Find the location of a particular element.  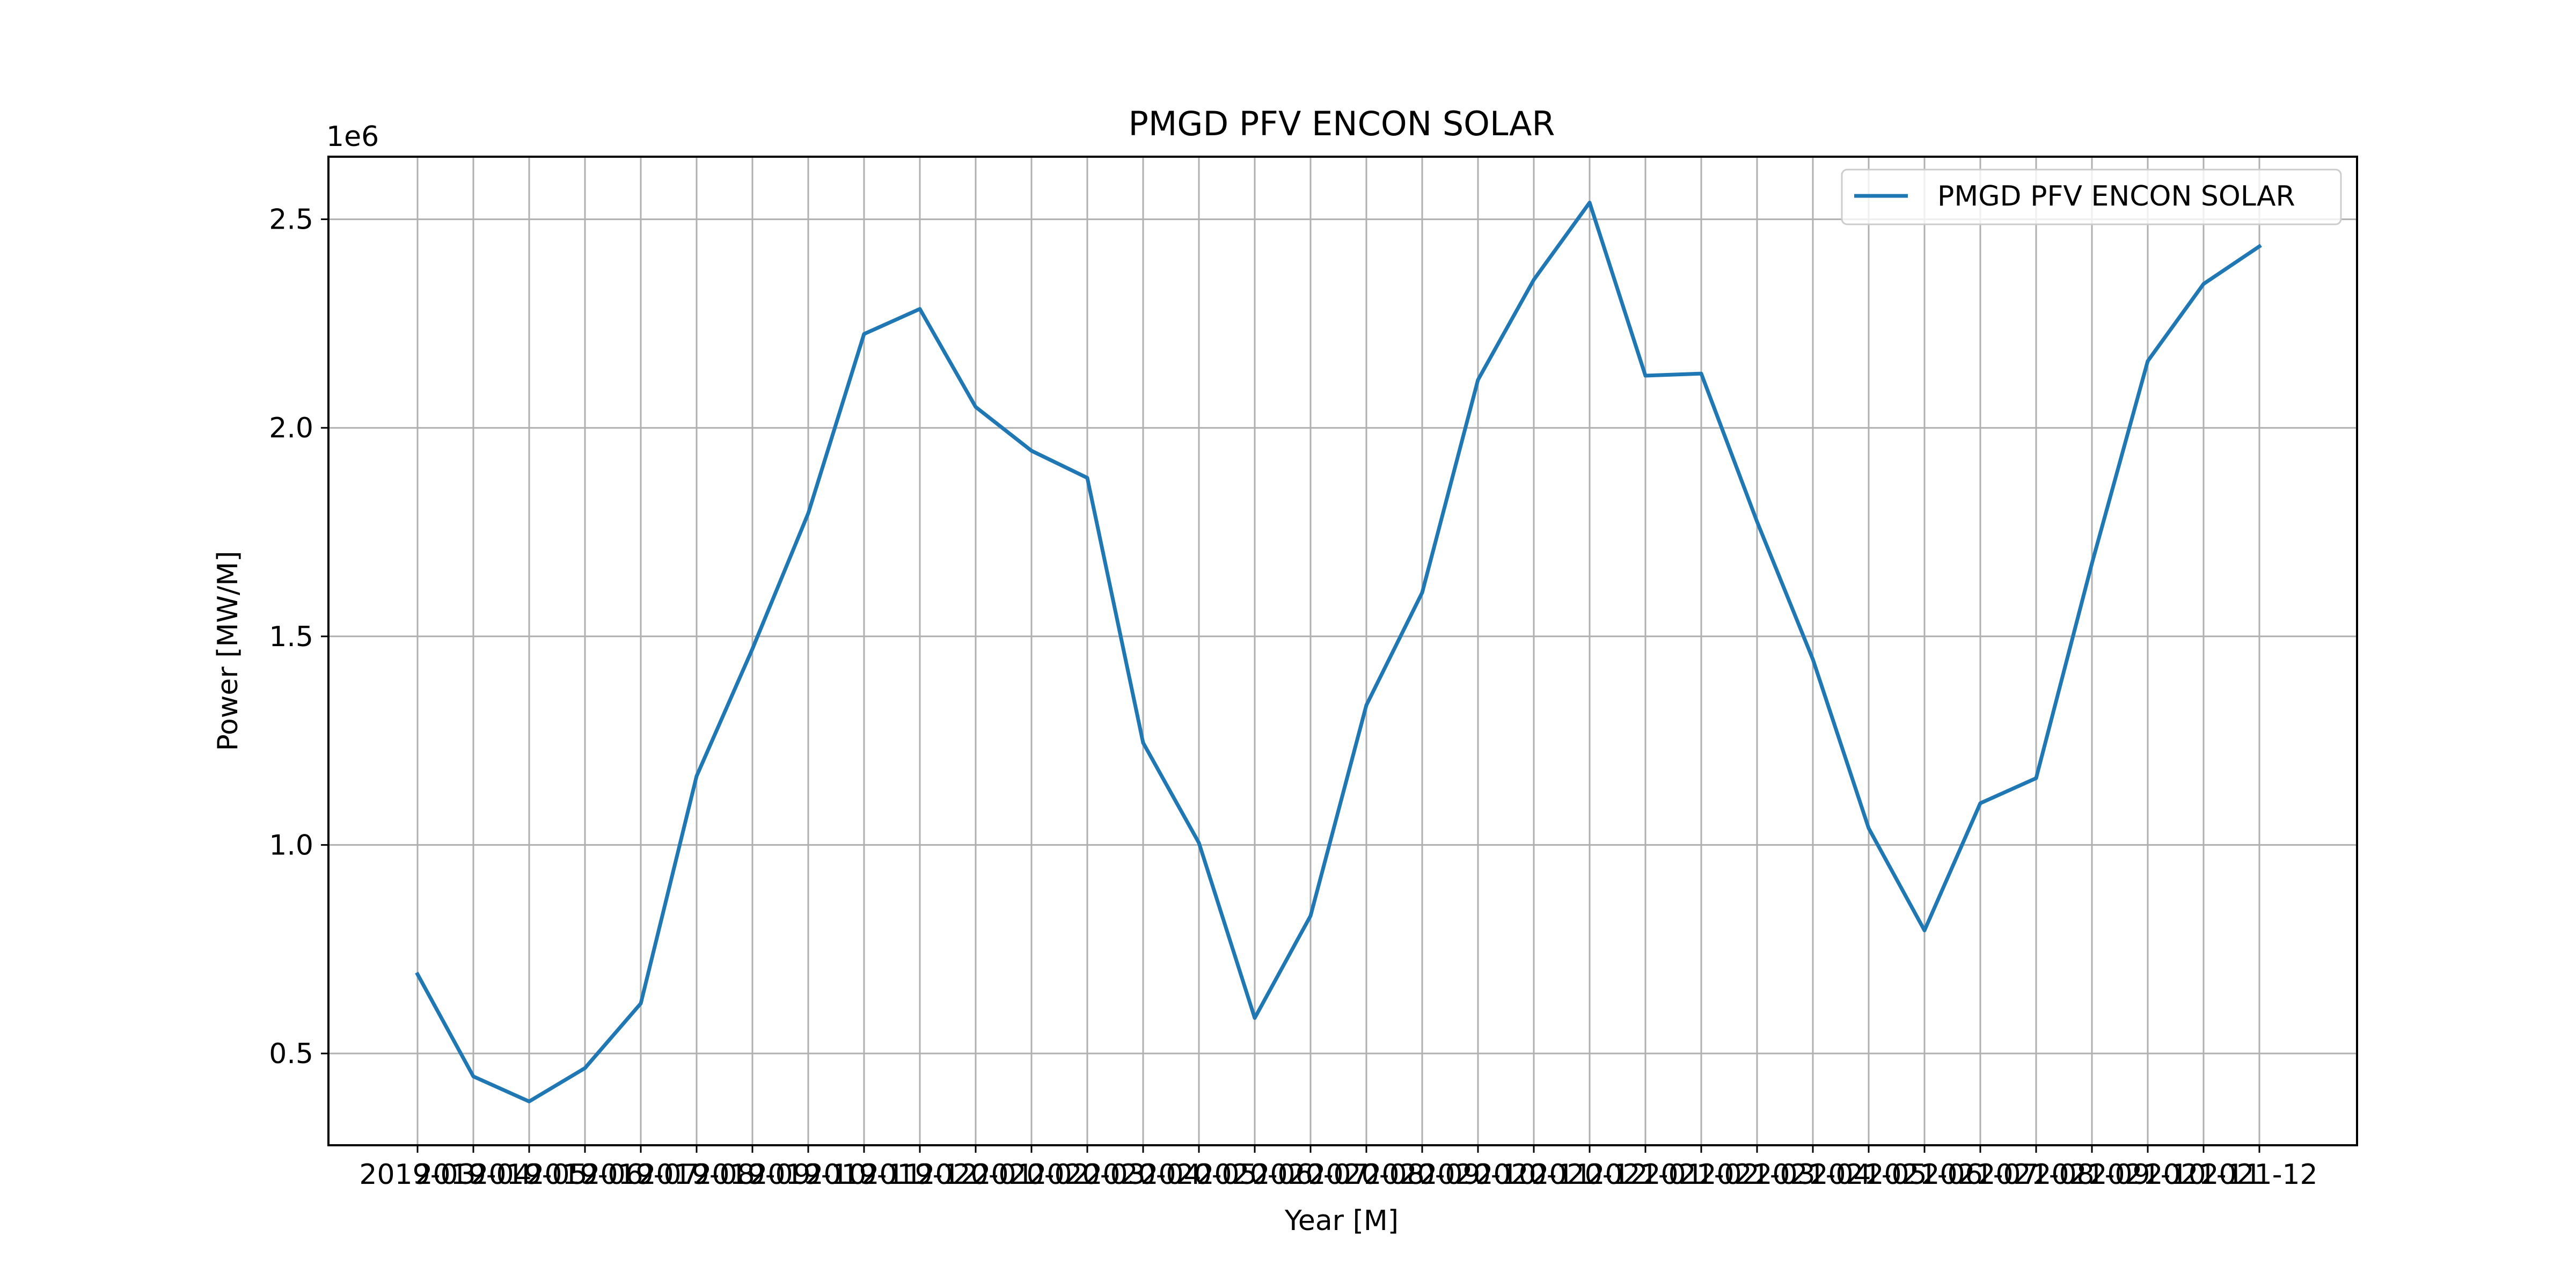

legend-box is located at coordinates (2091, 197).